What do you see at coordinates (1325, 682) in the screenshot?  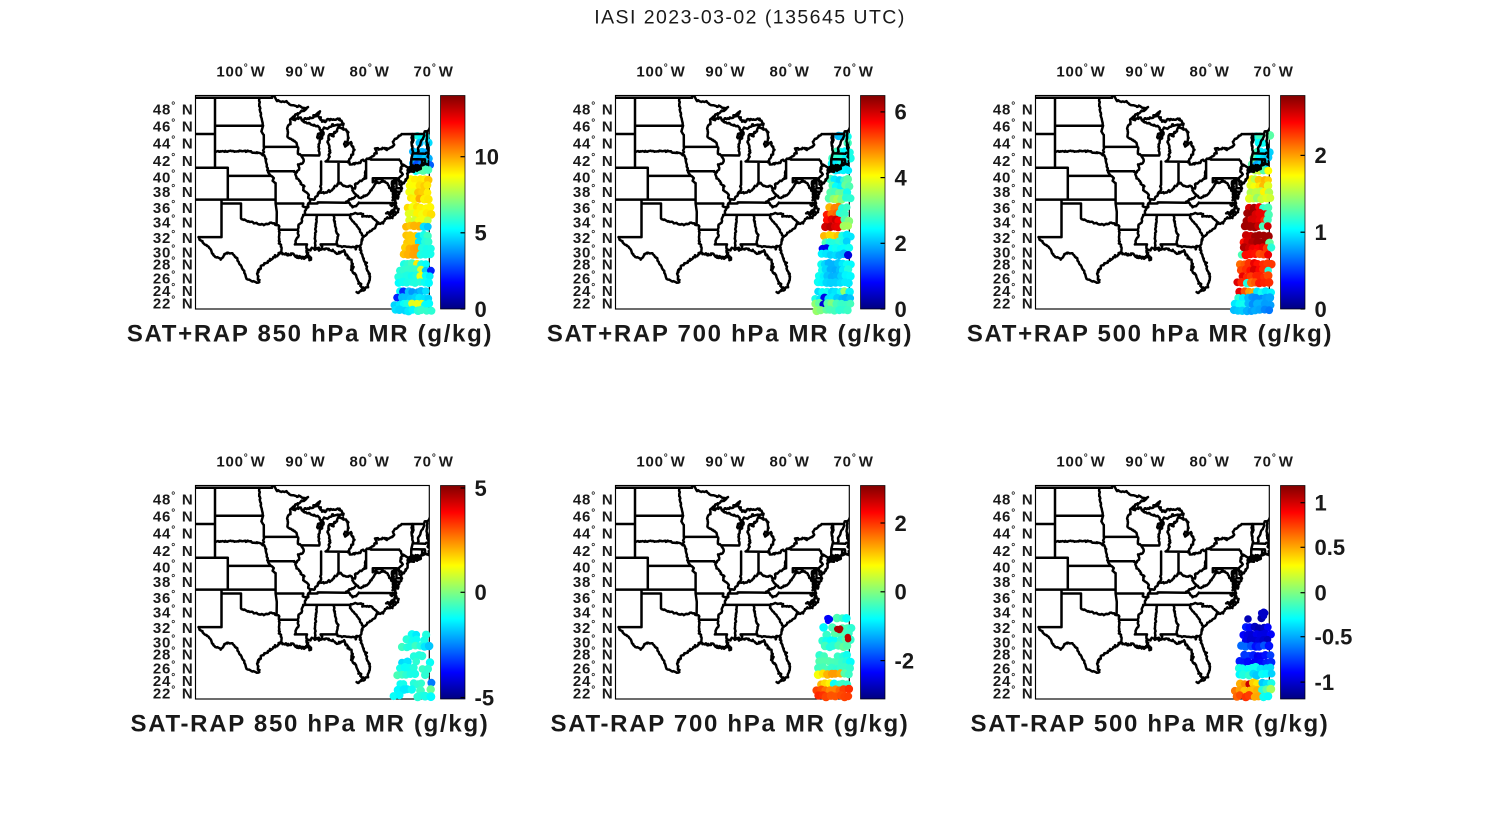 I see `svg-text: -1` at bounding box center [1325, 682].